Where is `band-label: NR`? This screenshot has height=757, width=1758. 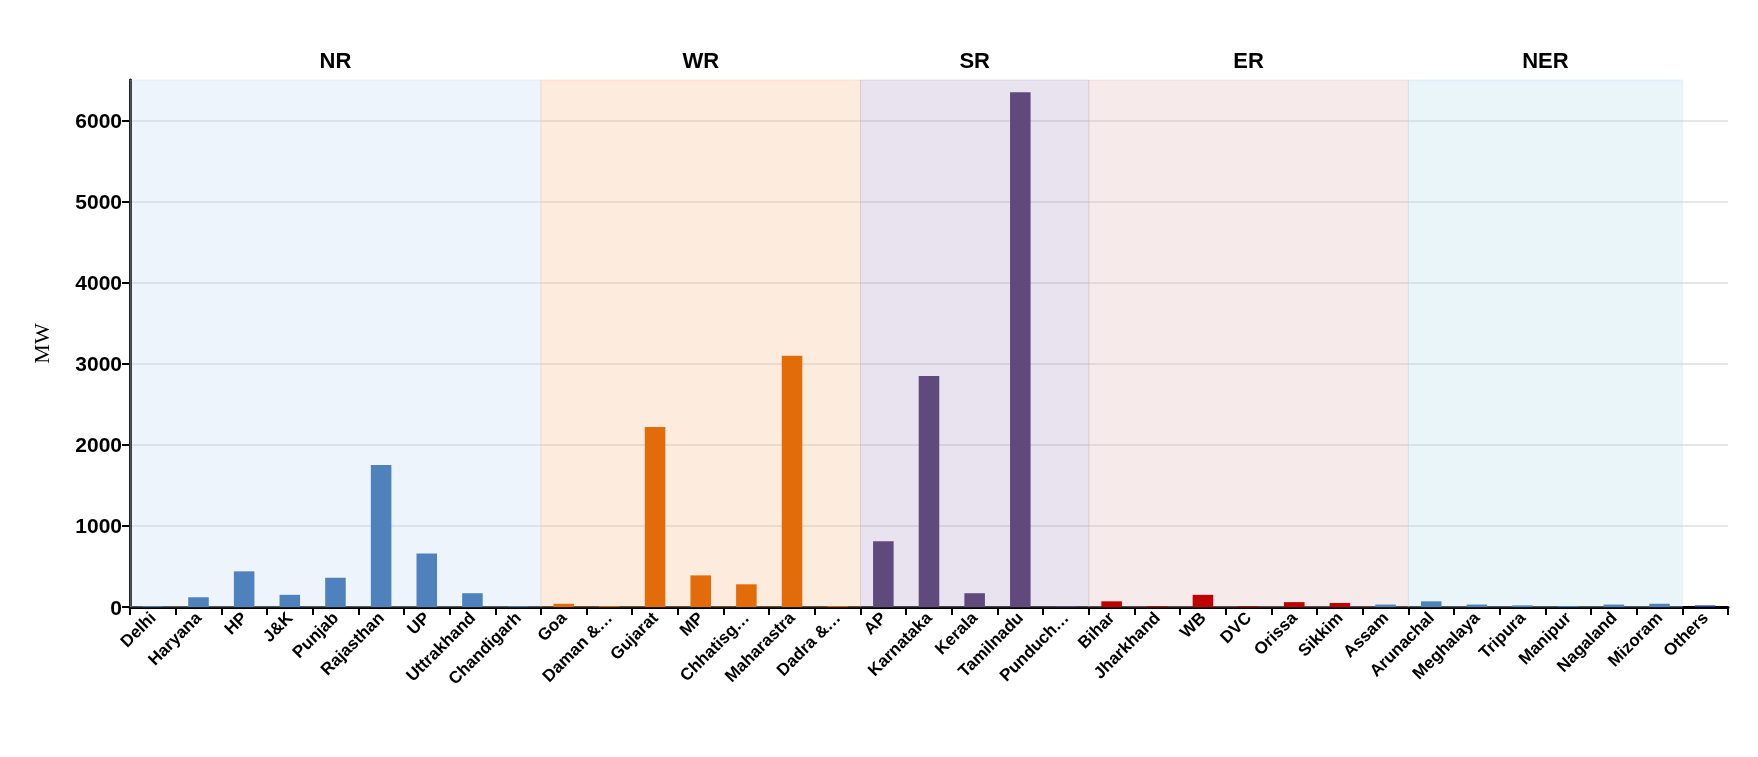 band-label: NR is located at coordinates (335, 60).